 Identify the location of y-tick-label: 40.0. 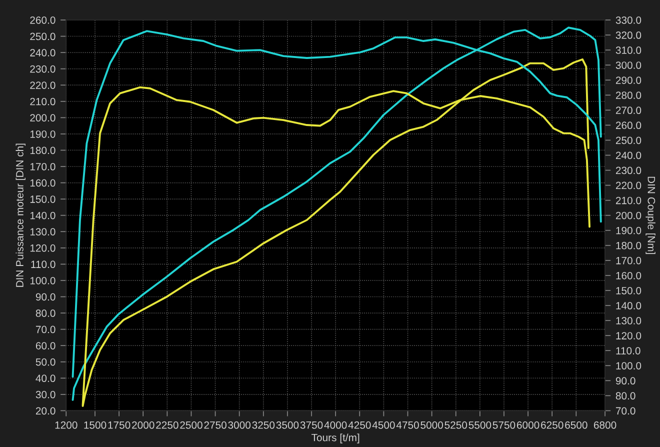
(46, 378).